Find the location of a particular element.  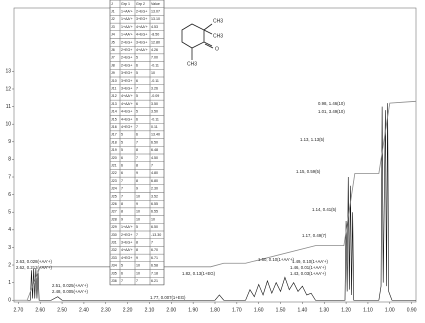

table-text: J3 is located at coordinates (113, 27).